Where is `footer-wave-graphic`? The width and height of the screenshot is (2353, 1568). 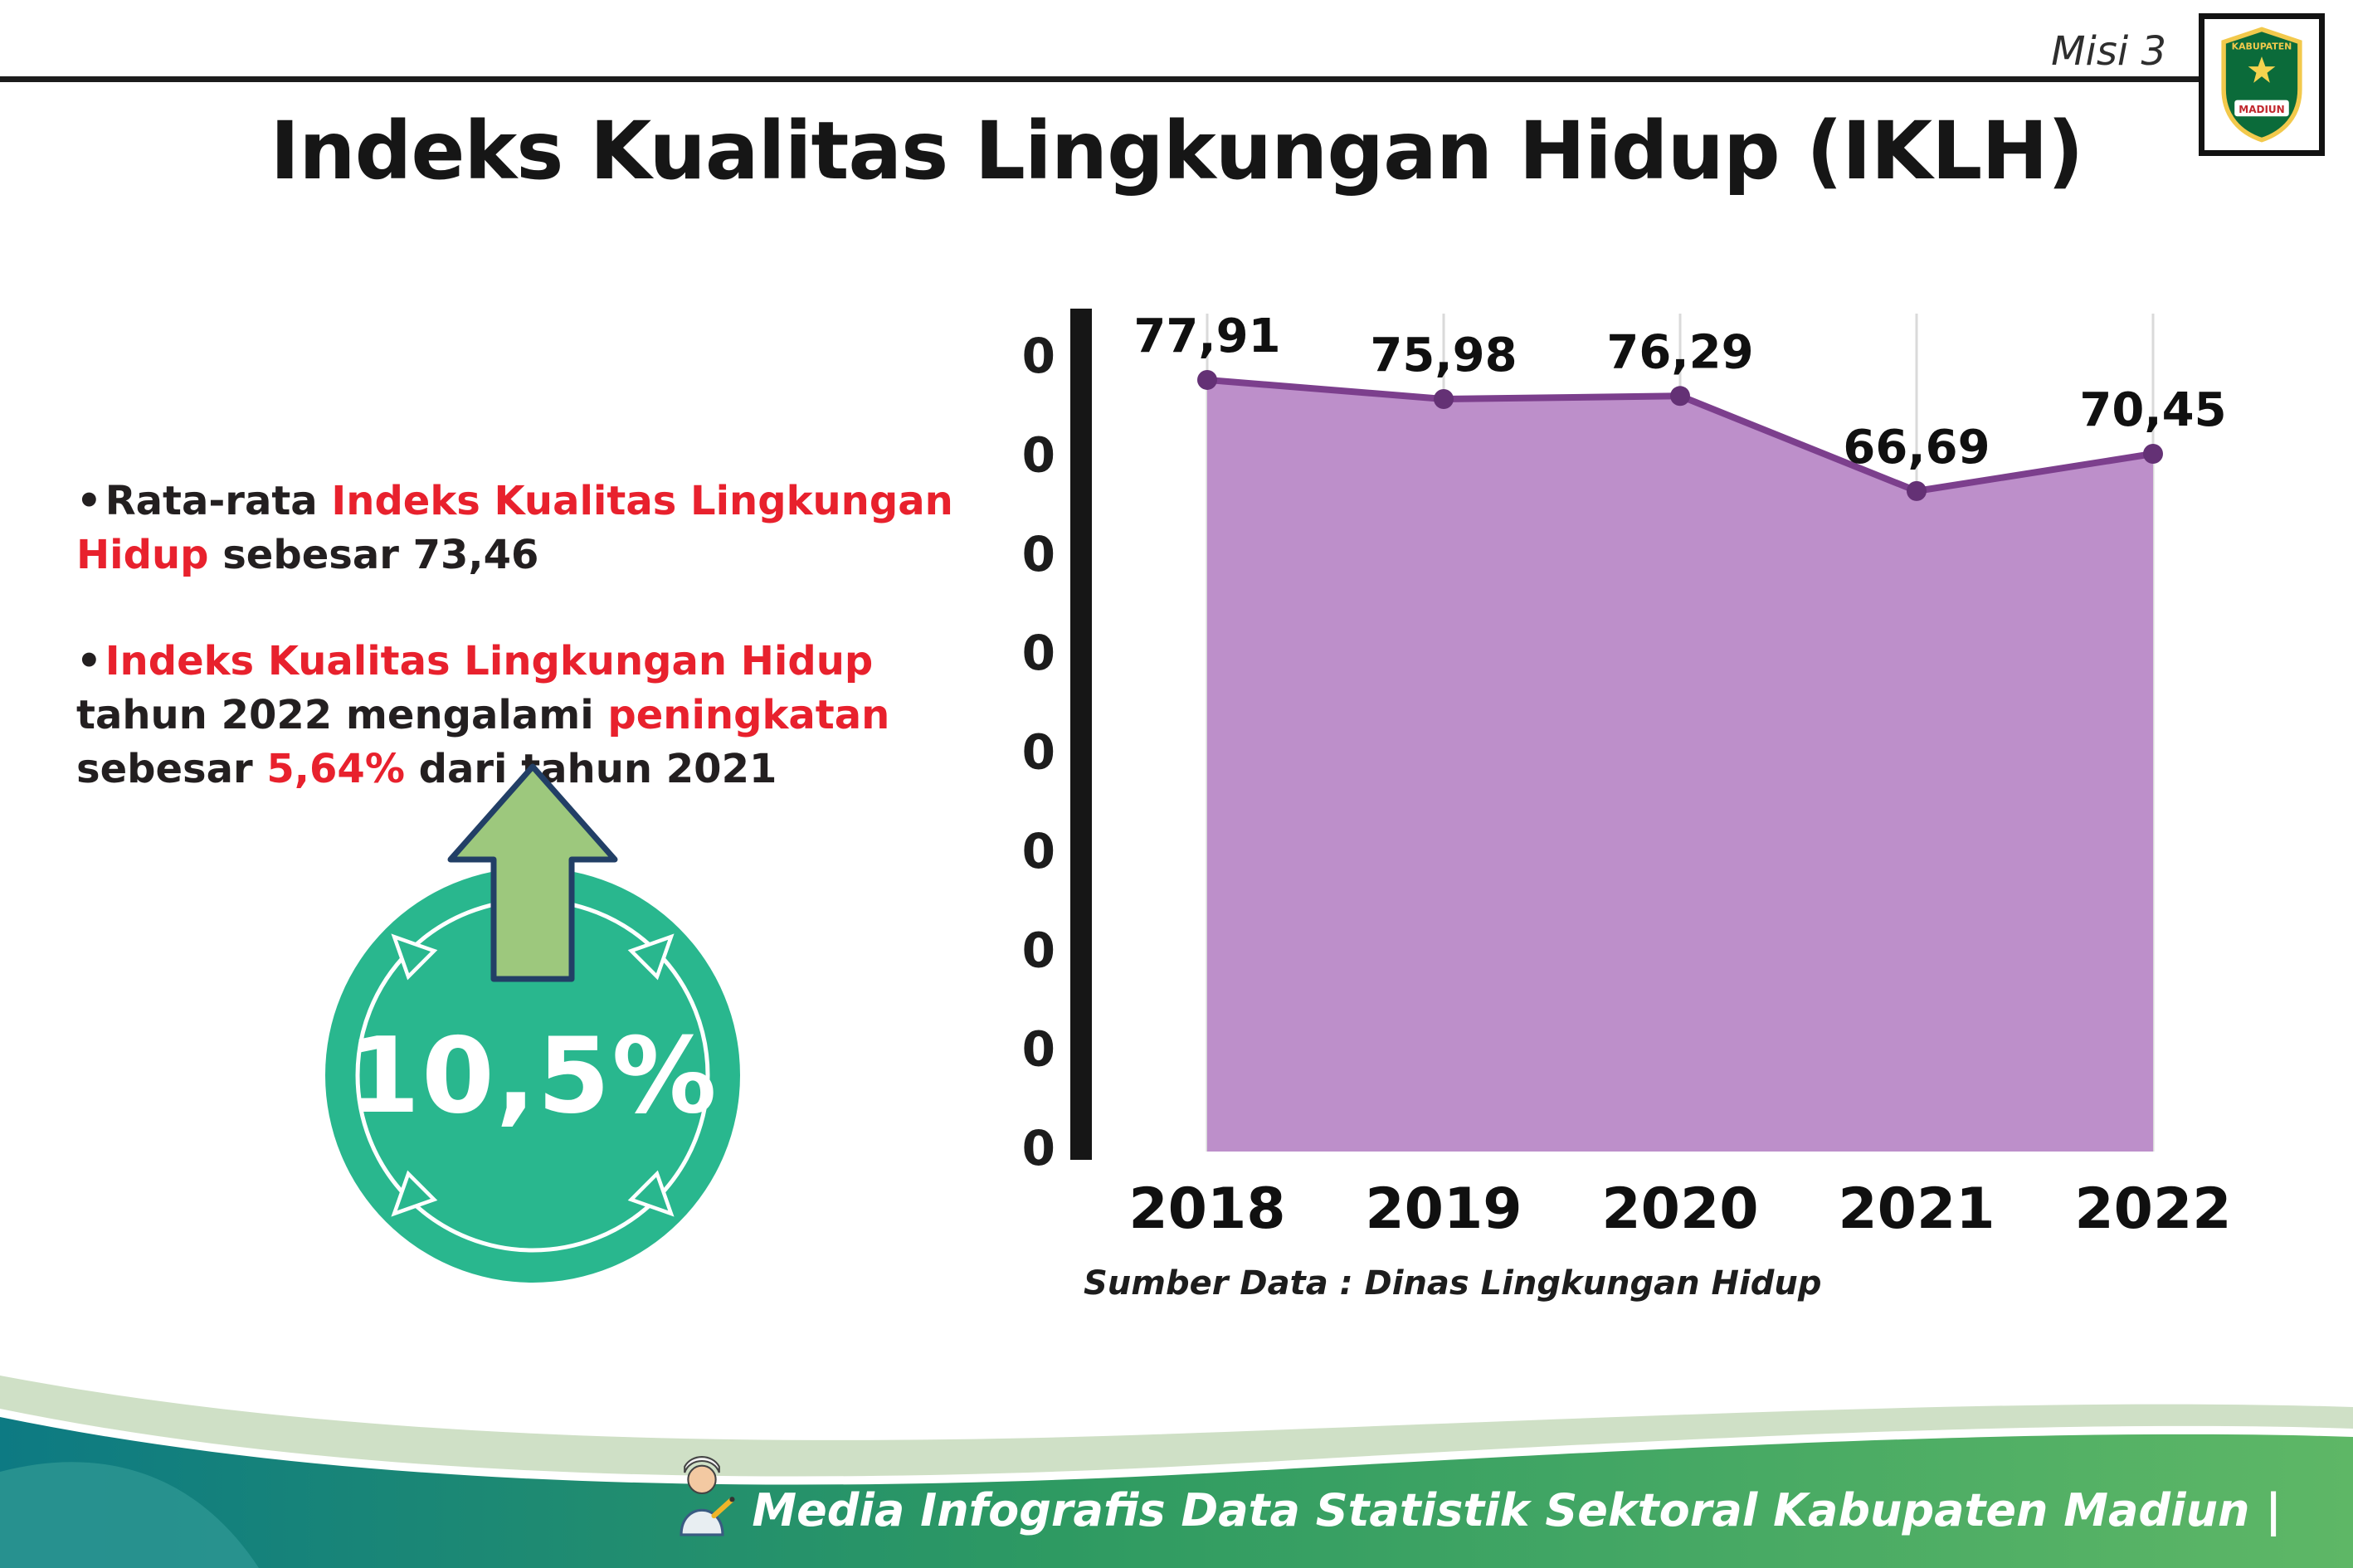 footer-wave-graphic is located at coordinates (1176, 1472).